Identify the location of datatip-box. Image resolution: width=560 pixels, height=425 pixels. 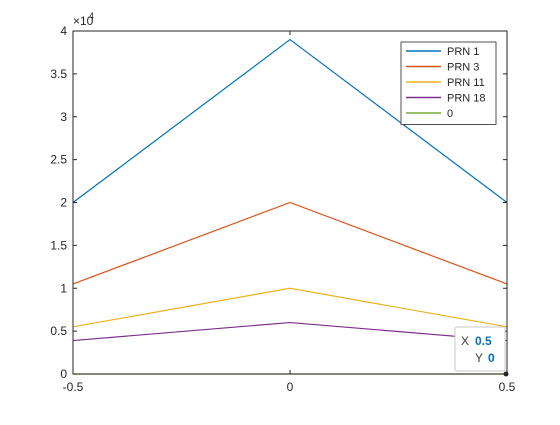
(480, 349).